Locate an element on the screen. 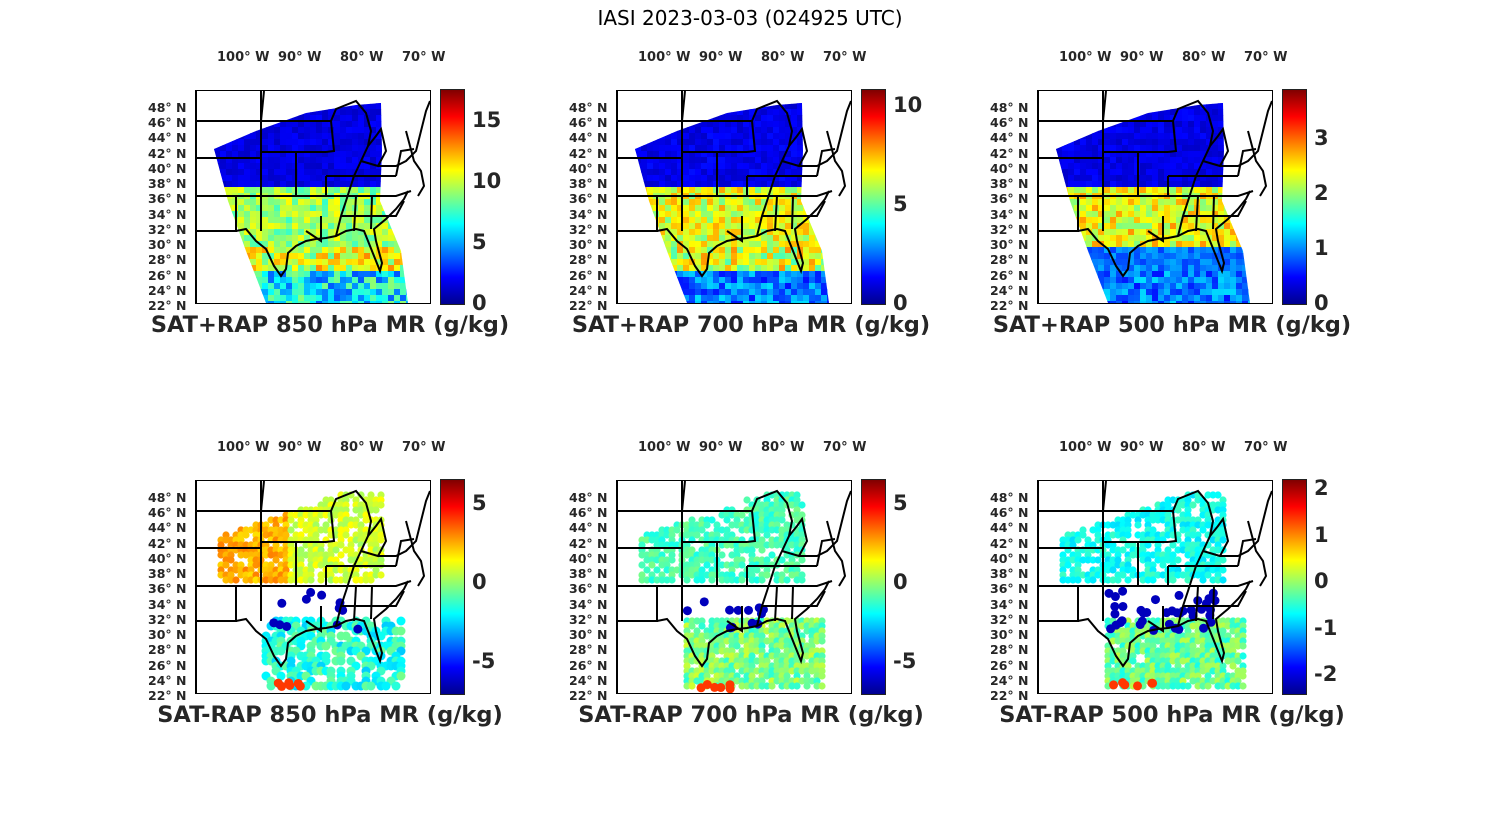 The width and height of the screenshot is (1500, 825). colorbar-tick-label: 1 is located at coordinates (1321, 248).